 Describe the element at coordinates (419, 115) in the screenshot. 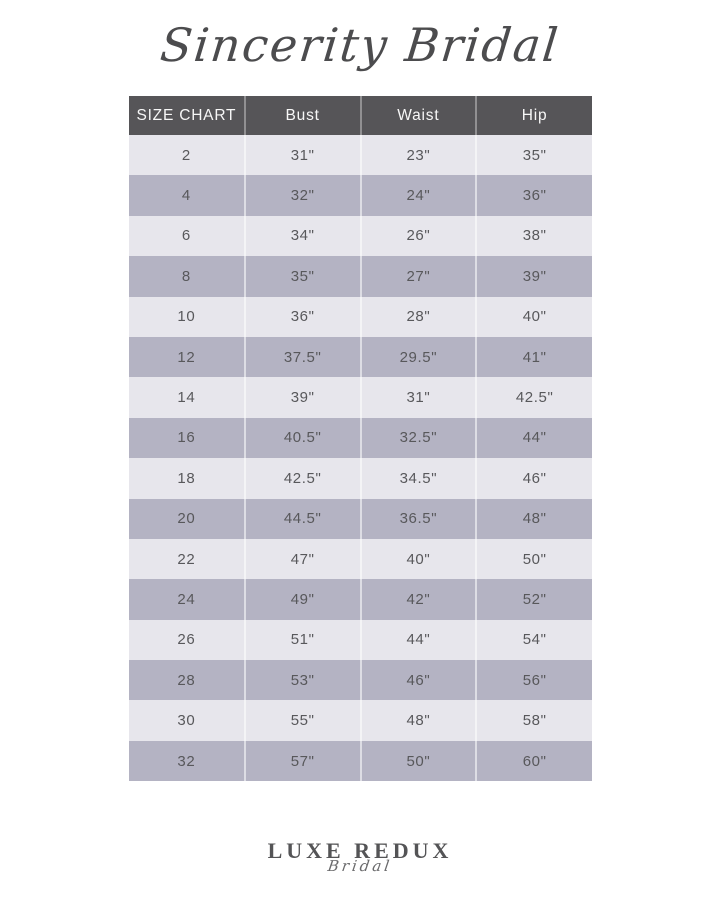

I see `header-waist: Waist` at that location.